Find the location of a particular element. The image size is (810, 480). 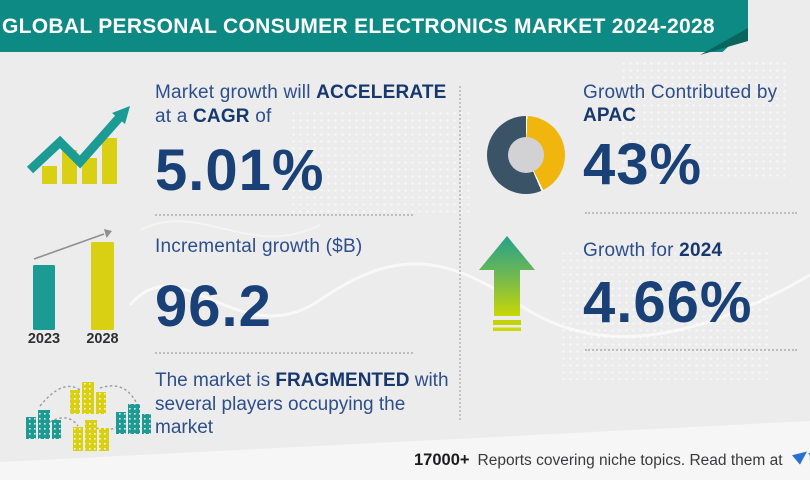

cagr-headline-line1: Market growth will ACCELERATE is located at coordinates (301, 93).